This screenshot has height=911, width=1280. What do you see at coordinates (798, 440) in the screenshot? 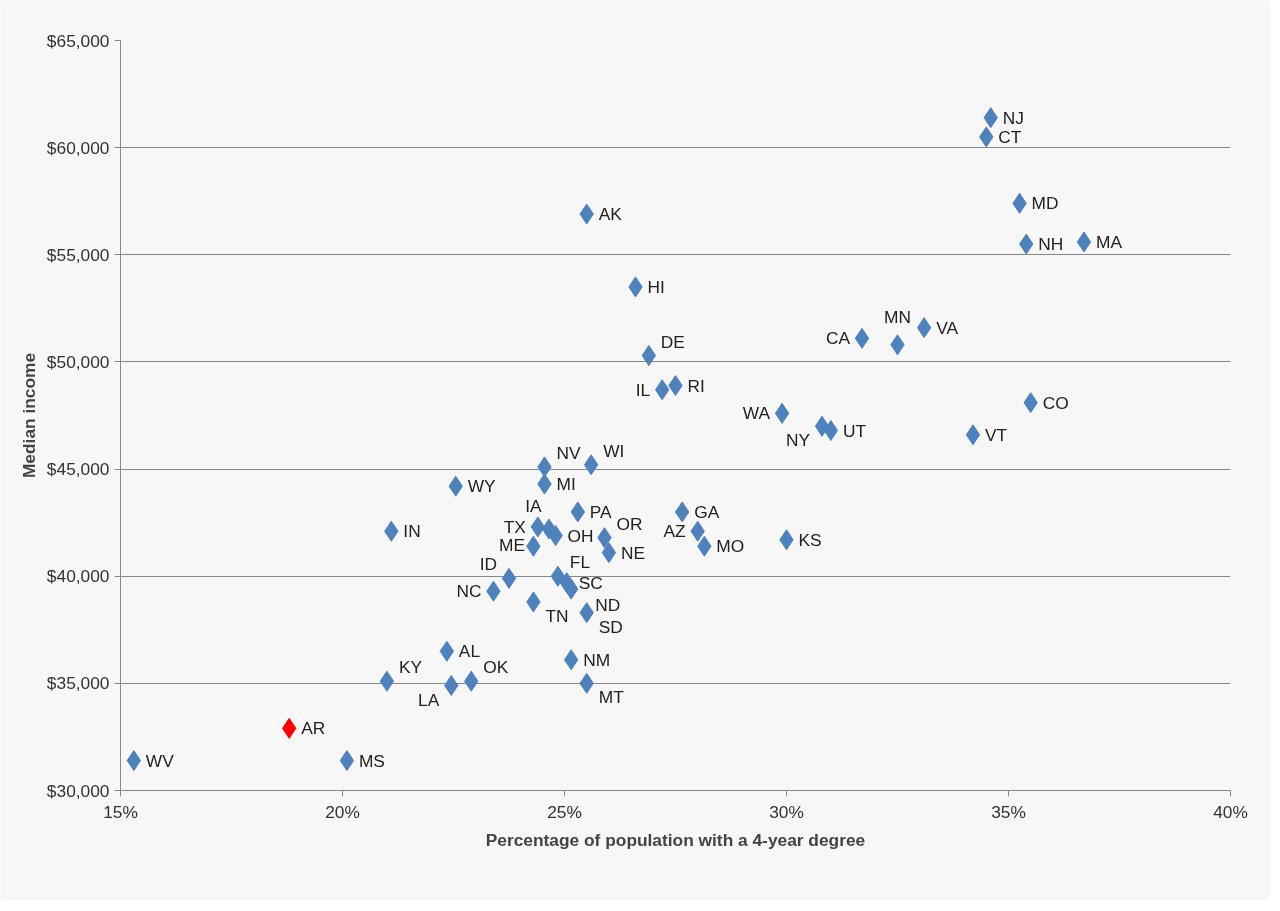
I see `annotation: NY` at bounding box center [798, 440].